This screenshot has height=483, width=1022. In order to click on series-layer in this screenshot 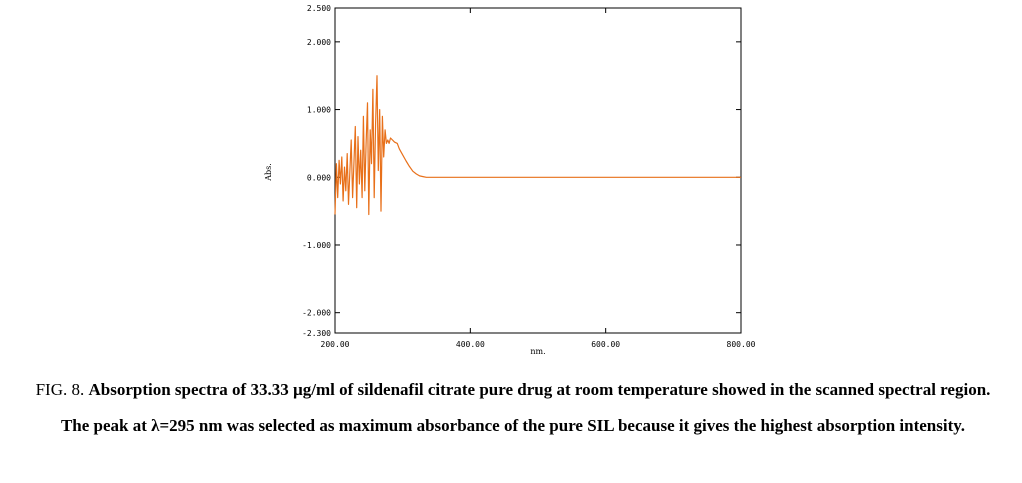, I will do `click(537, 145)`.